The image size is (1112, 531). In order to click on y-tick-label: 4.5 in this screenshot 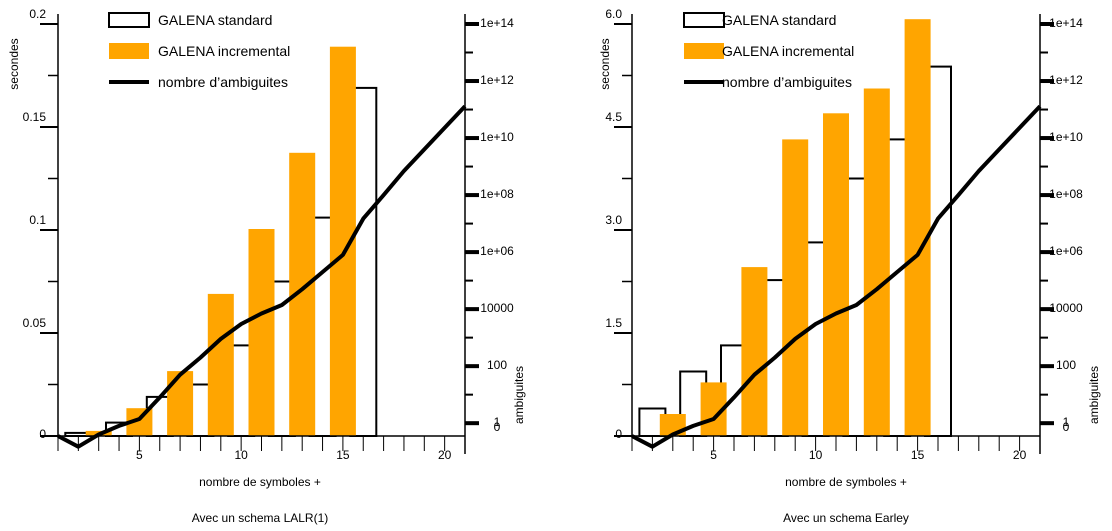, I will do `click(613, 117)`.